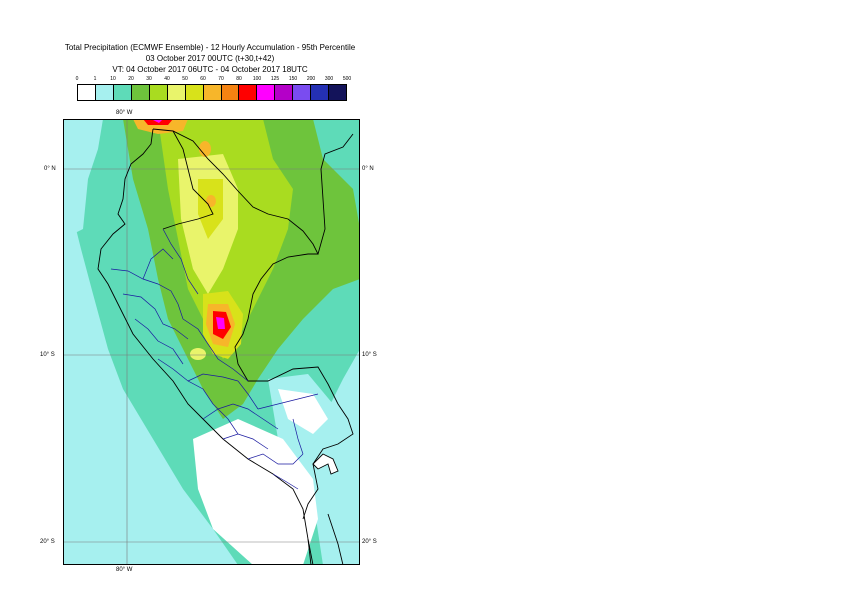 The image size is (842, 596). What do you see at coordinates (124, 113) in the screenshot?
I see `lon-label-top: 80° W` at bounding box center [124, 113].